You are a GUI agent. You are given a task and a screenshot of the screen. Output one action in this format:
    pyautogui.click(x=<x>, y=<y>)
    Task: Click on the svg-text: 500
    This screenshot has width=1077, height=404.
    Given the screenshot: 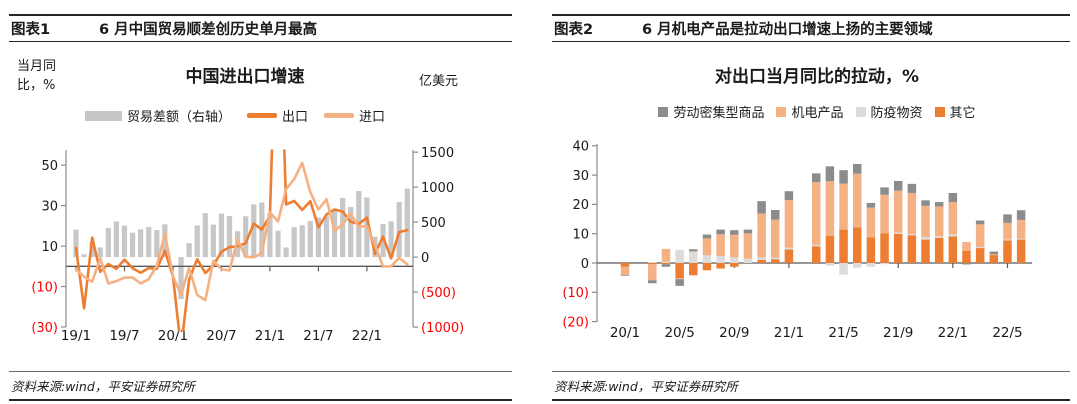 What is the action you would take?
    pyautogui.click(x=433, y=223)
    